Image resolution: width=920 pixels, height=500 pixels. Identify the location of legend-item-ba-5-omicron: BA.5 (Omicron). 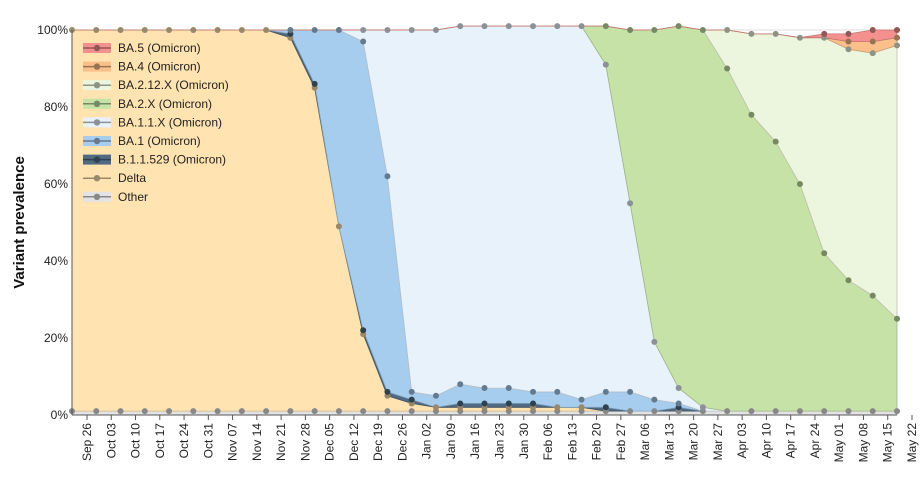
(142, 48).